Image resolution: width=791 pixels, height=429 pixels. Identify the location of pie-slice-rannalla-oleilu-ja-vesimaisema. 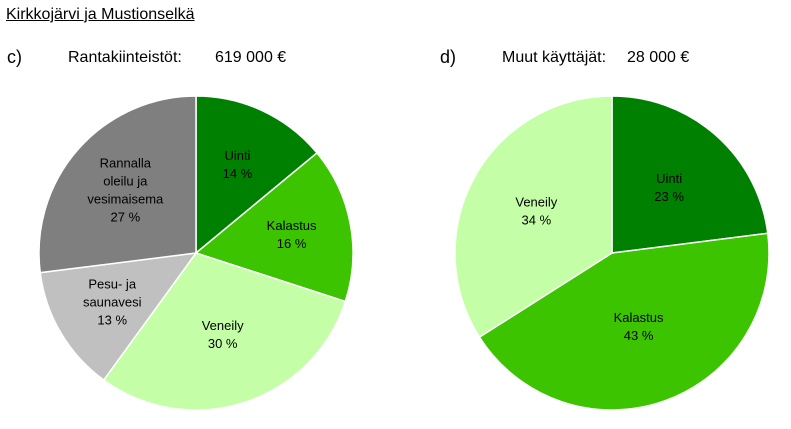
(117, 184).